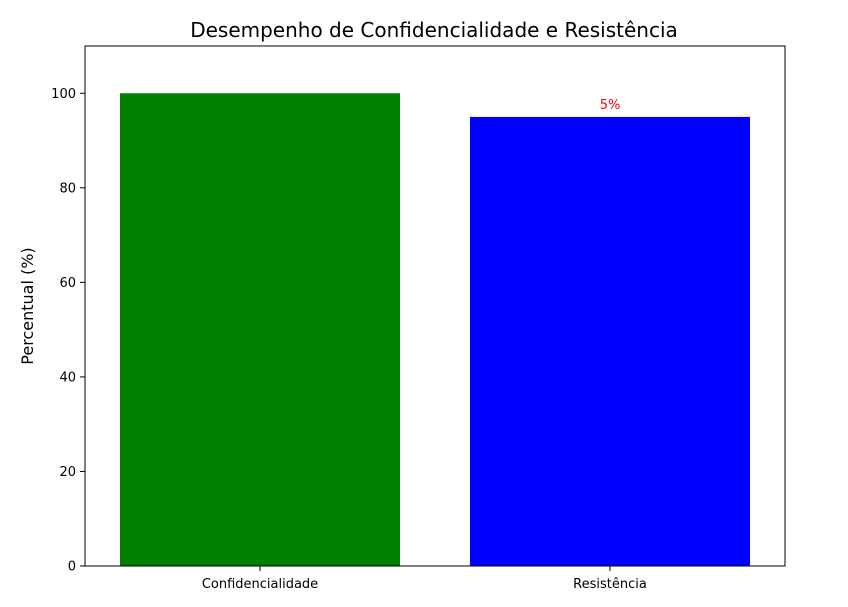 Image resolution: width=848 pixels, height=607 pixels. What do you see at coordinates (424, 579) in the screenshot?
I see `x-axis: Confidencialidade Resistência` at bounding box center [424, 579].